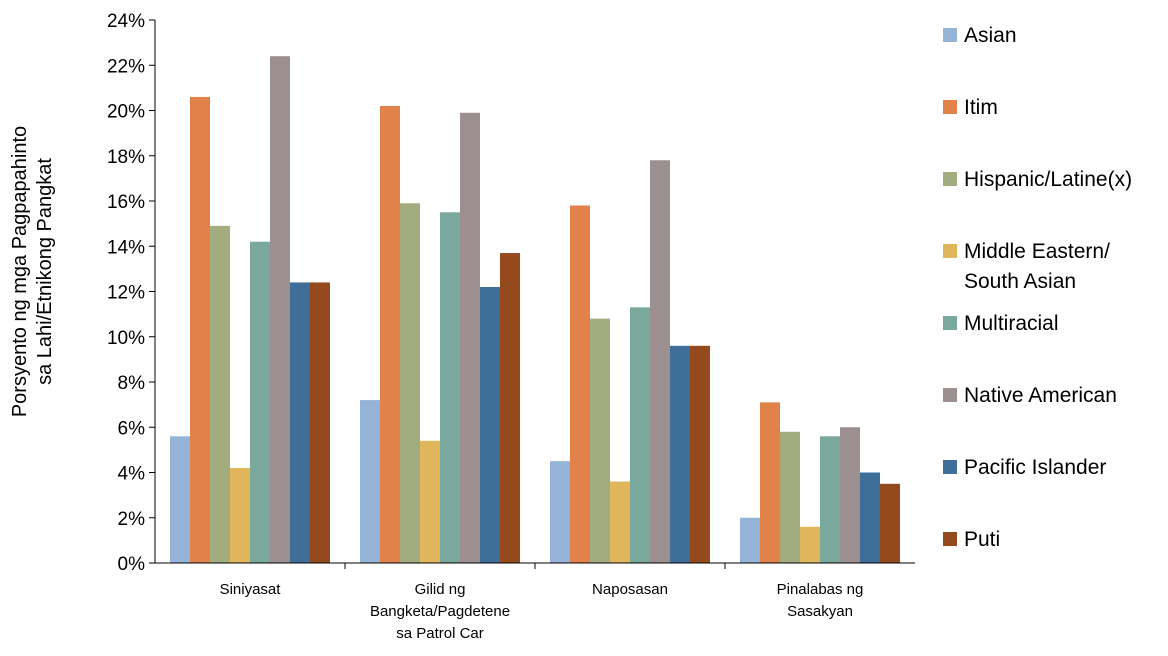  Describe the element at coordinates (1037, 266) in the screenshot. I see `legend-label: Middle Eastern/South Asian` at that location.